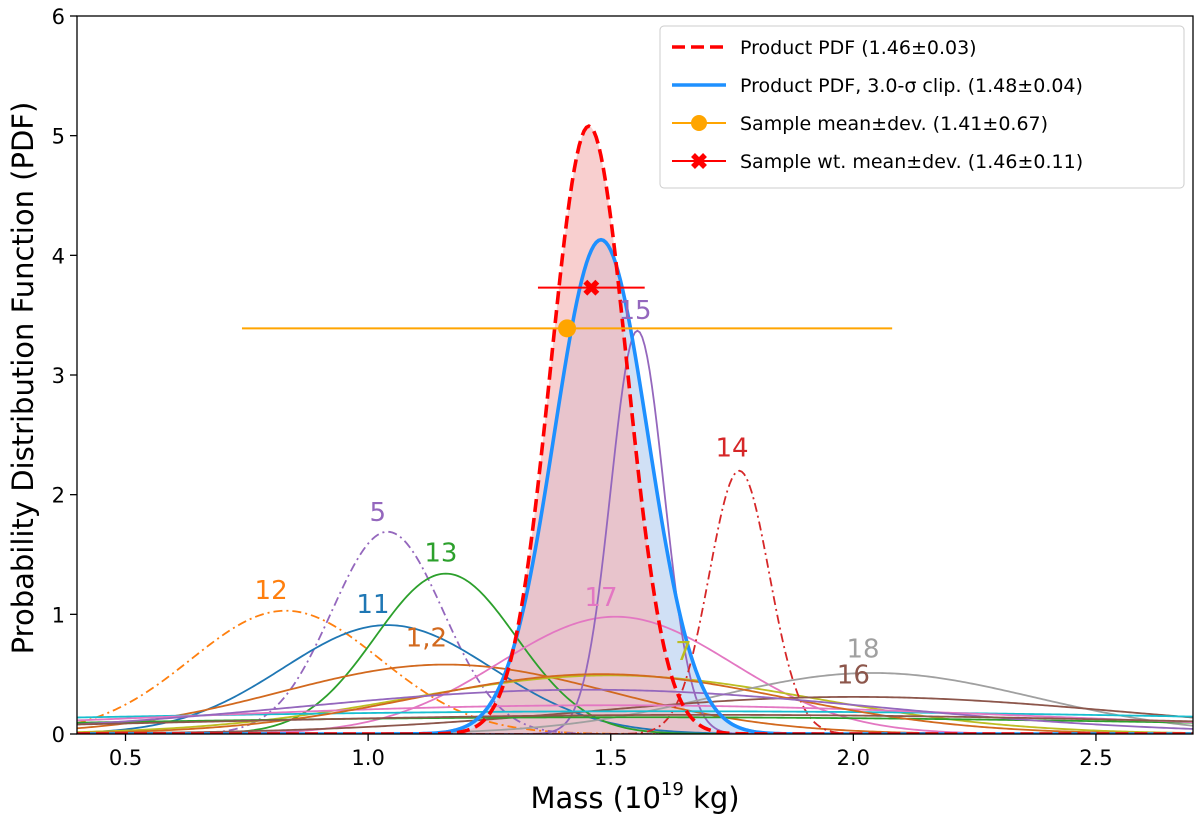 Image resolution: width=1200 pixels, height=825 pixels. What do you see at coordinates (125, 758) in the screenshot?
I see `x-tick-label: 0.5` at bounding box center [125, 758].